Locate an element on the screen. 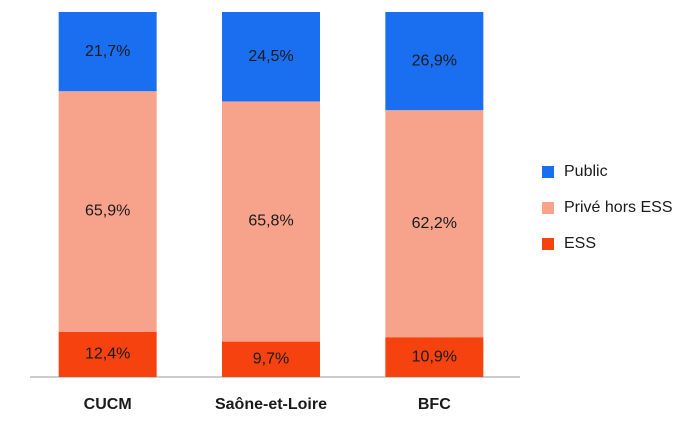 The image size is (700, 421). value-label: 62,2% is located at coordinates (434, 223).